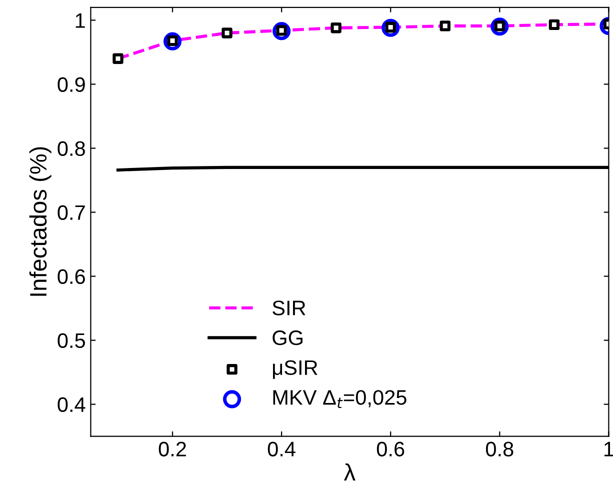 This screenshot has width=613, height=493. Describe the element at coordinates (40, 221) in the screenshot. I see `y-axis-title: Infectados (%)` at that location.